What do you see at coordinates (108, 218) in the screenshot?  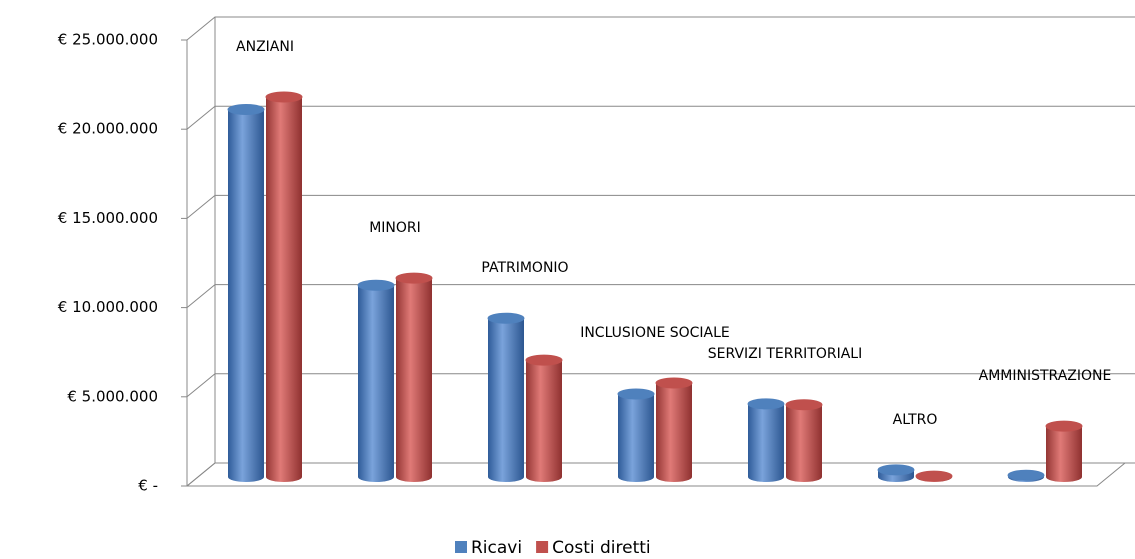 I see `y-tick-label: € 15.000.000` at bounding box center [108, 218].